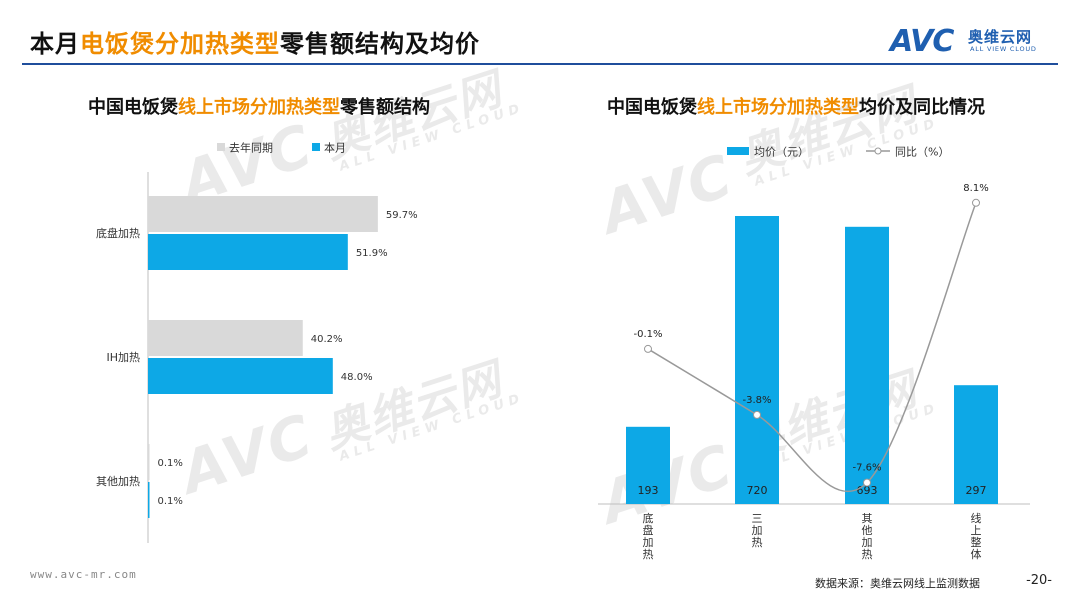 This screenshot has height=608, width=1080. Describe the element at coordinates (402, 215) in the screenshot. I see `data-label: 59.7%` at that location.